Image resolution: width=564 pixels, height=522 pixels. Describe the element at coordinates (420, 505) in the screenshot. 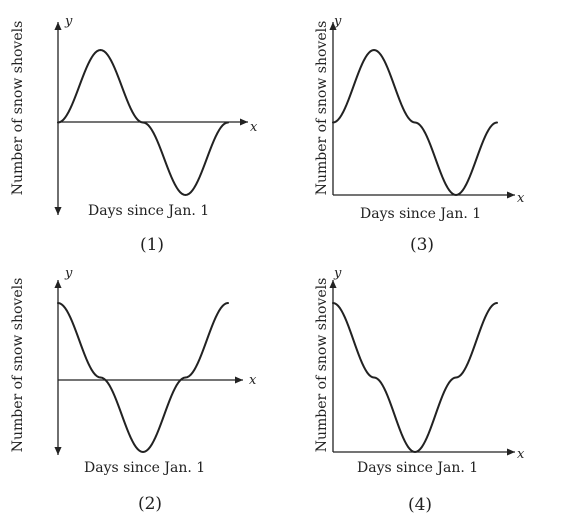

I see `graph-caption: (4)` at that location.